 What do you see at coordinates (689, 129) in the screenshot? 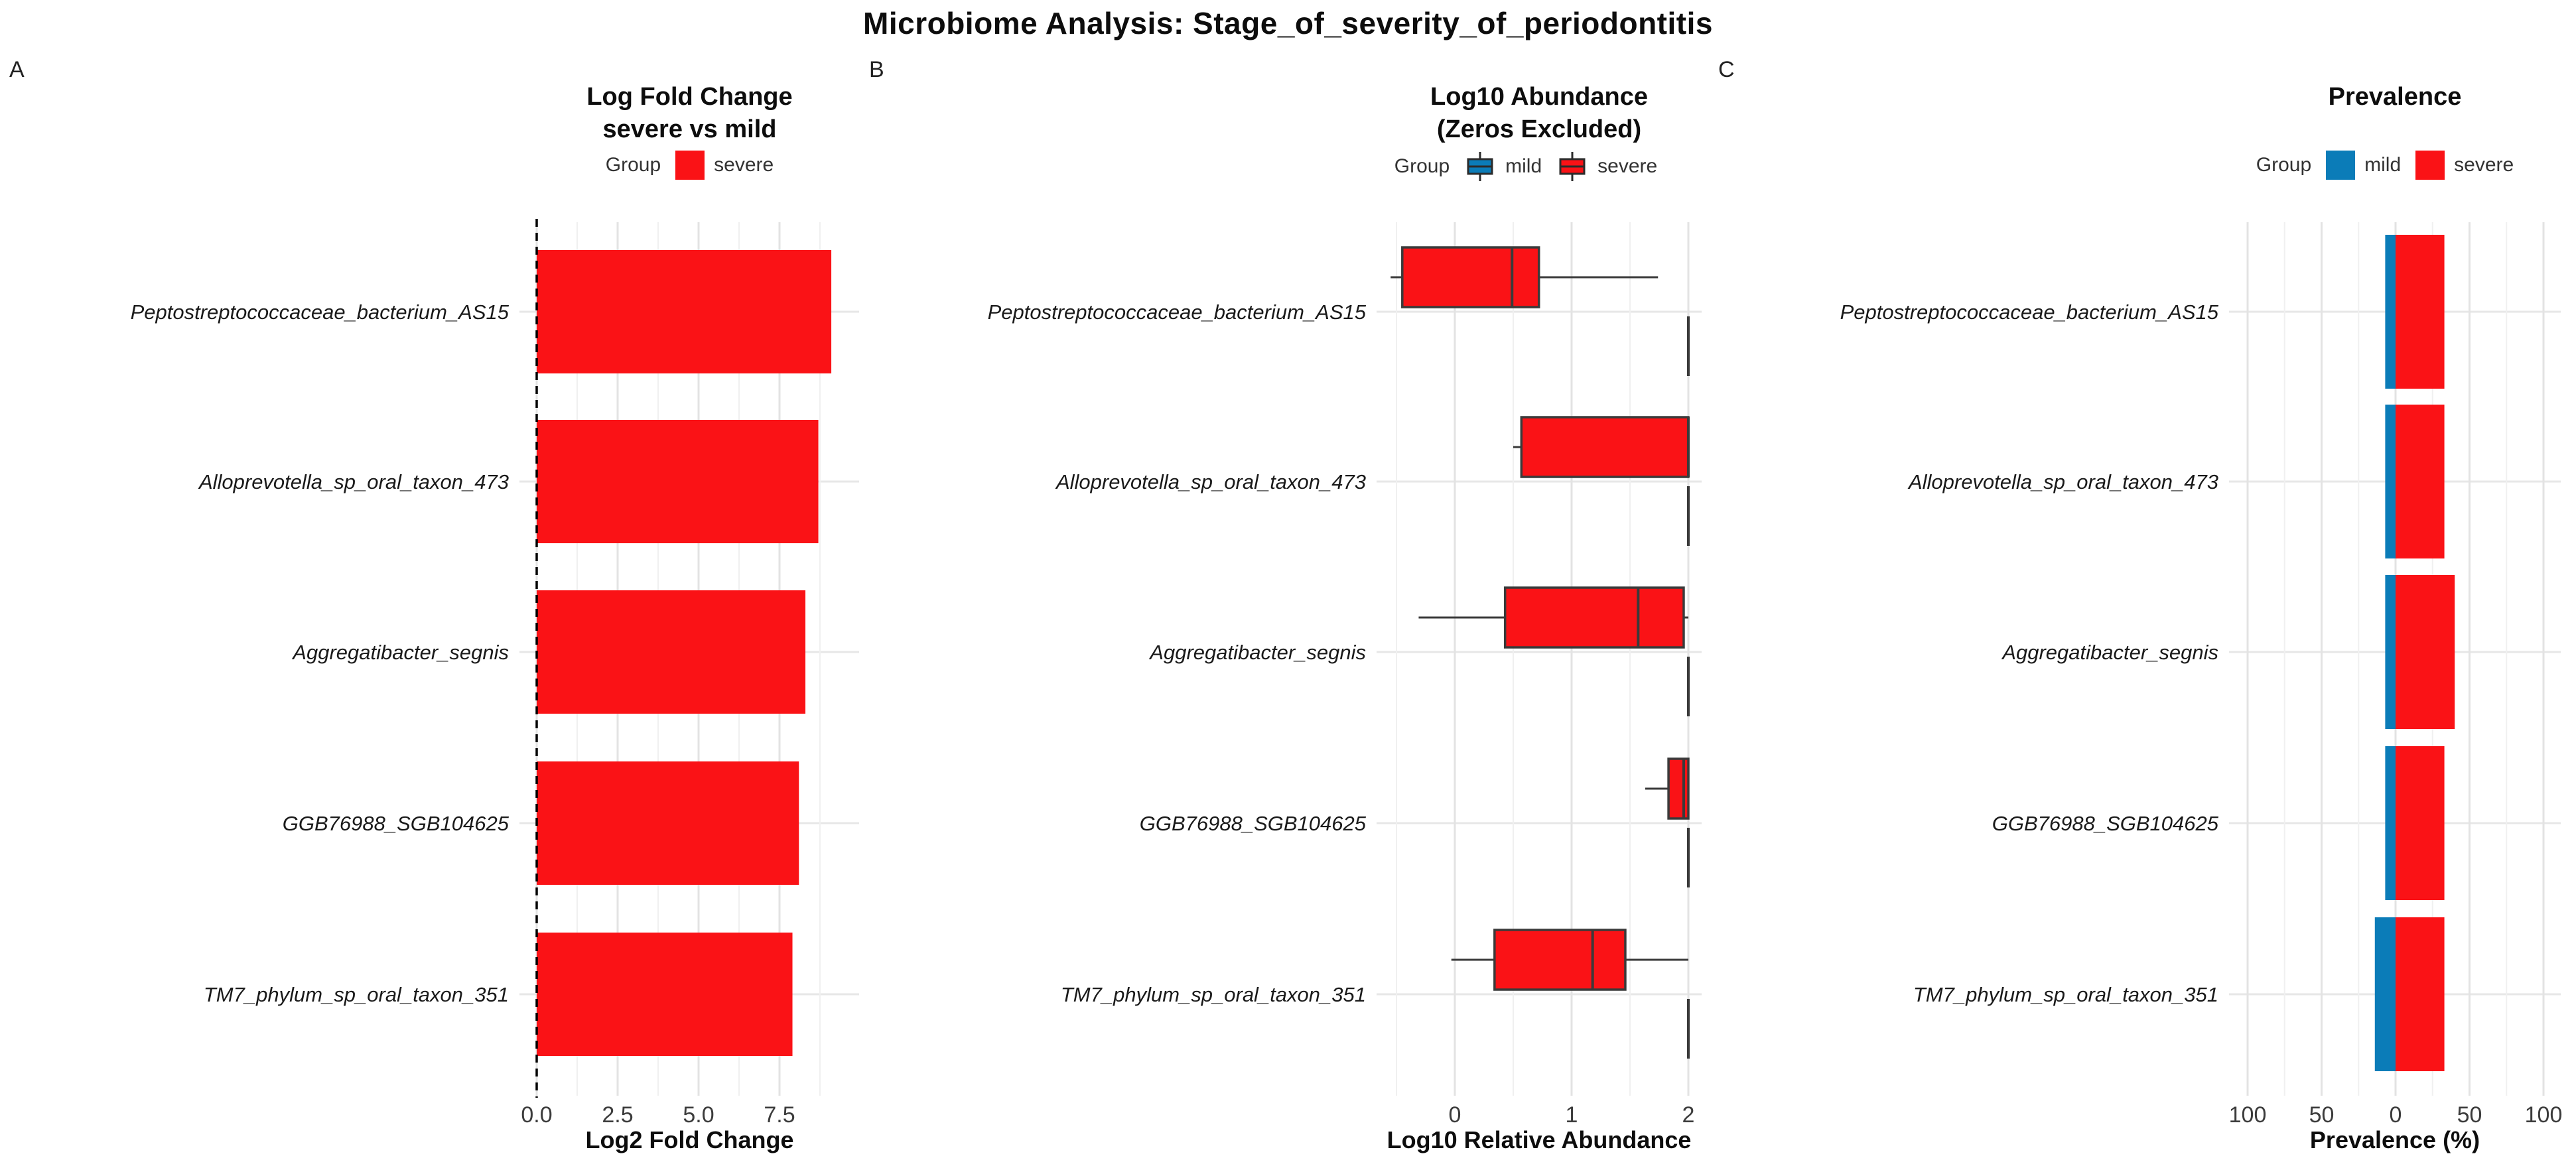
I see `panel-a-title-line2: severe vs mild` at bounding box center [689, 129].